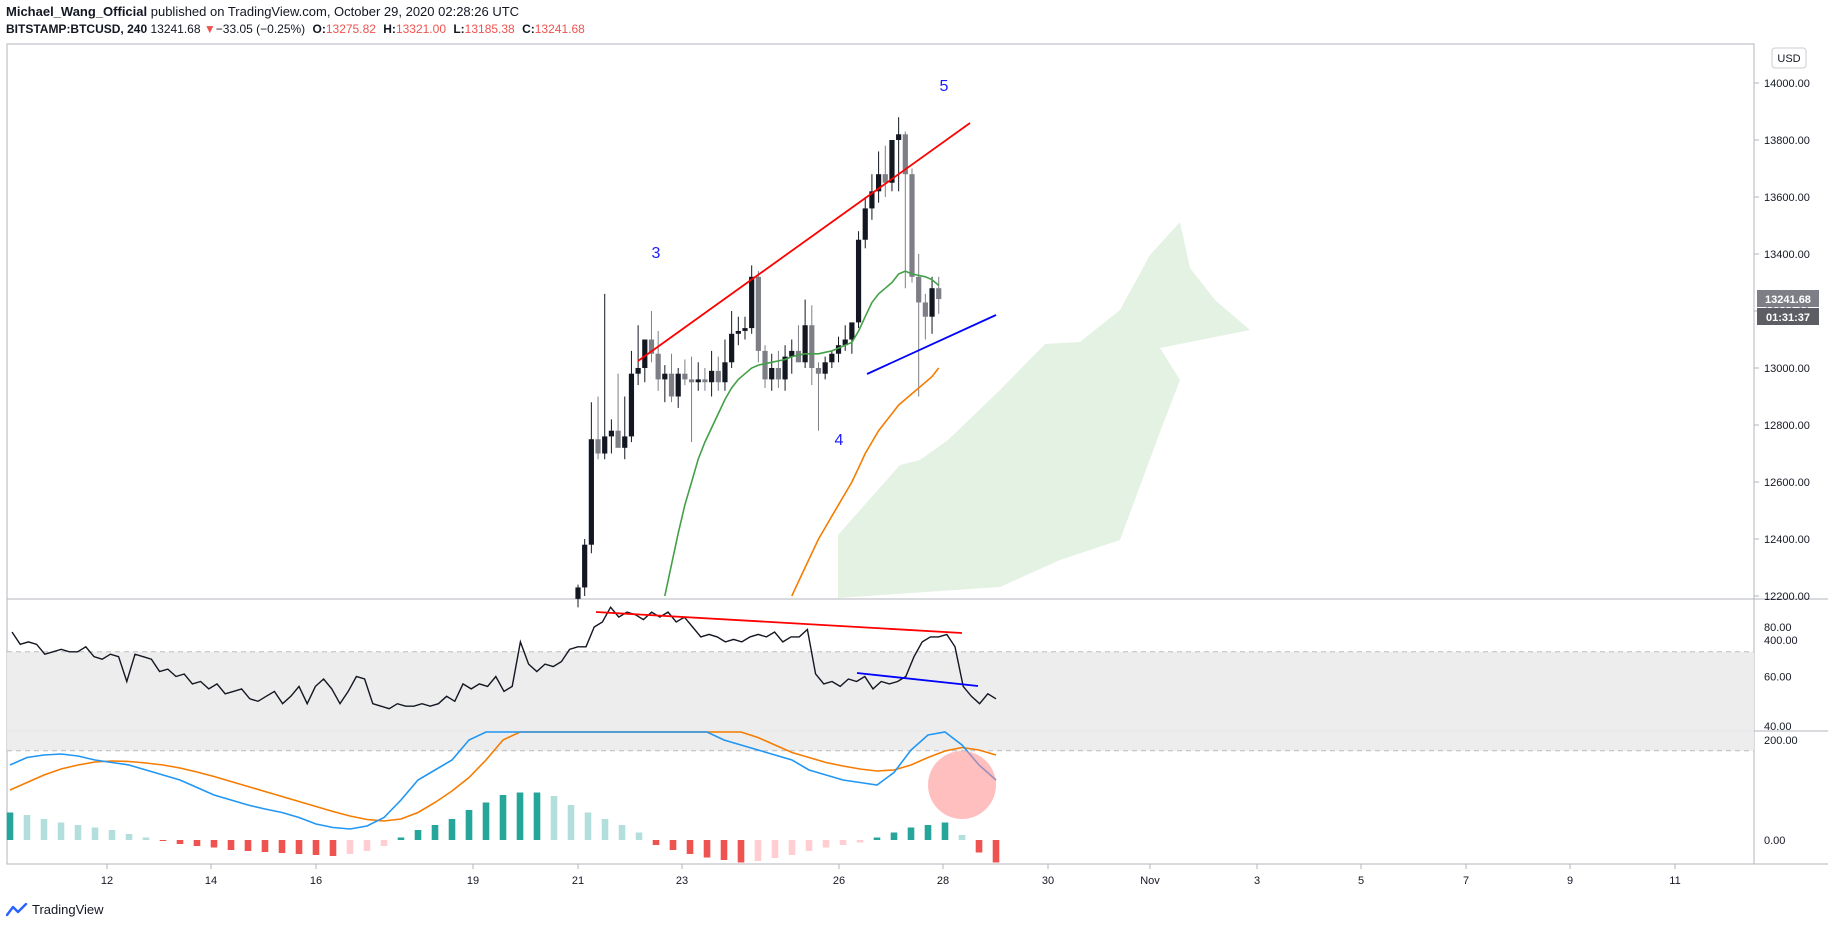  What do you see at coordinates (1674, 881) in the screenshot?
I see `time-tick-label: 11` at bounding box center [1674, 881].